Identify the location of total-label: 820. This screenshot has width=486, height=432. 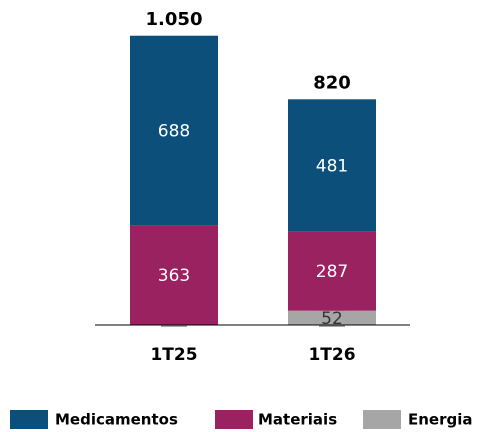
(332, 82).